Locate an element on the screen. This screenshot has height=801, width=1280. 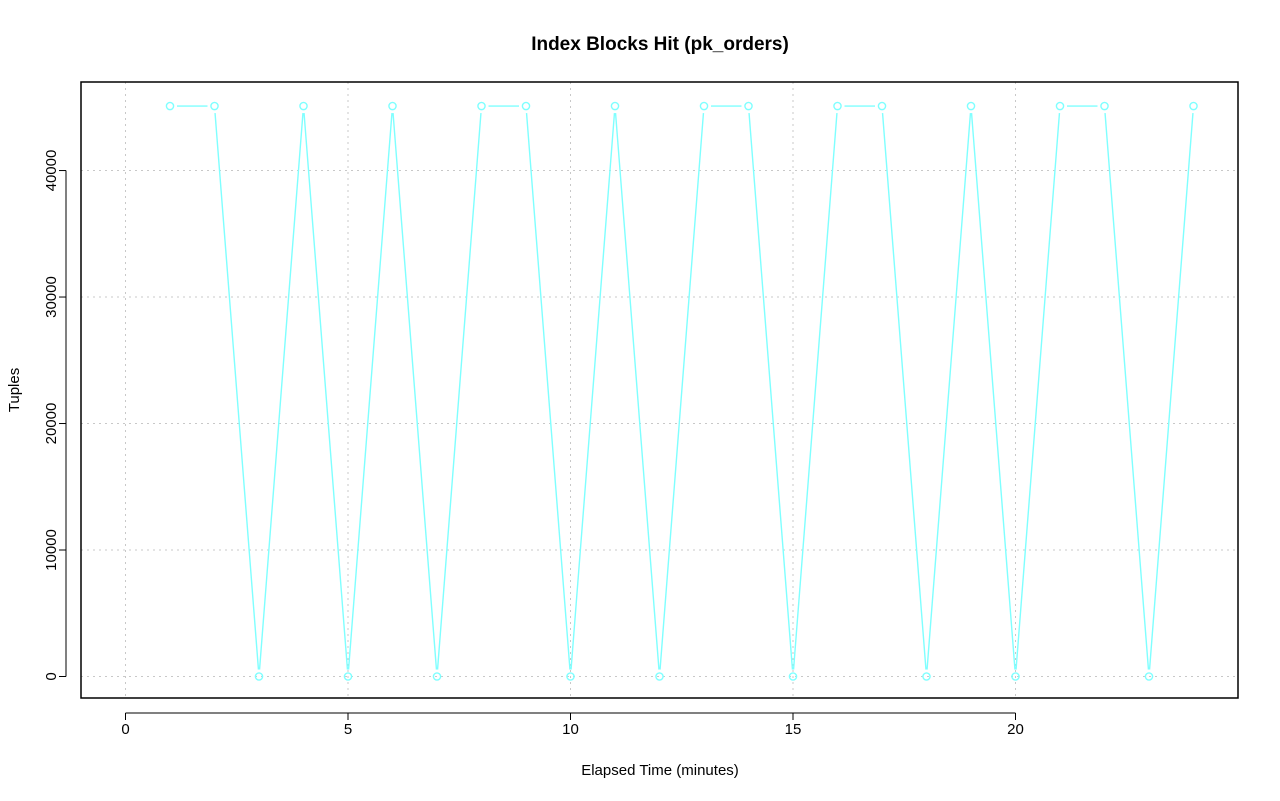
x-tick-label: 20 is located at coordinates (1015, 729).